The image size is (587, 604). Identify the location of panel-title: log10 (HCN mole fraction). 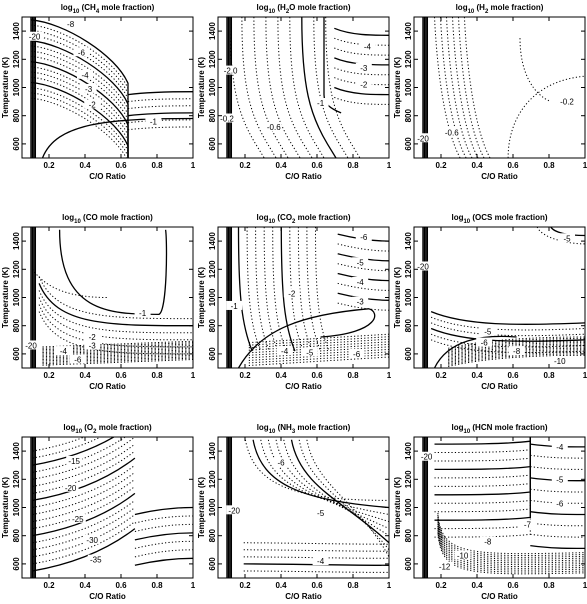
(499, 429).